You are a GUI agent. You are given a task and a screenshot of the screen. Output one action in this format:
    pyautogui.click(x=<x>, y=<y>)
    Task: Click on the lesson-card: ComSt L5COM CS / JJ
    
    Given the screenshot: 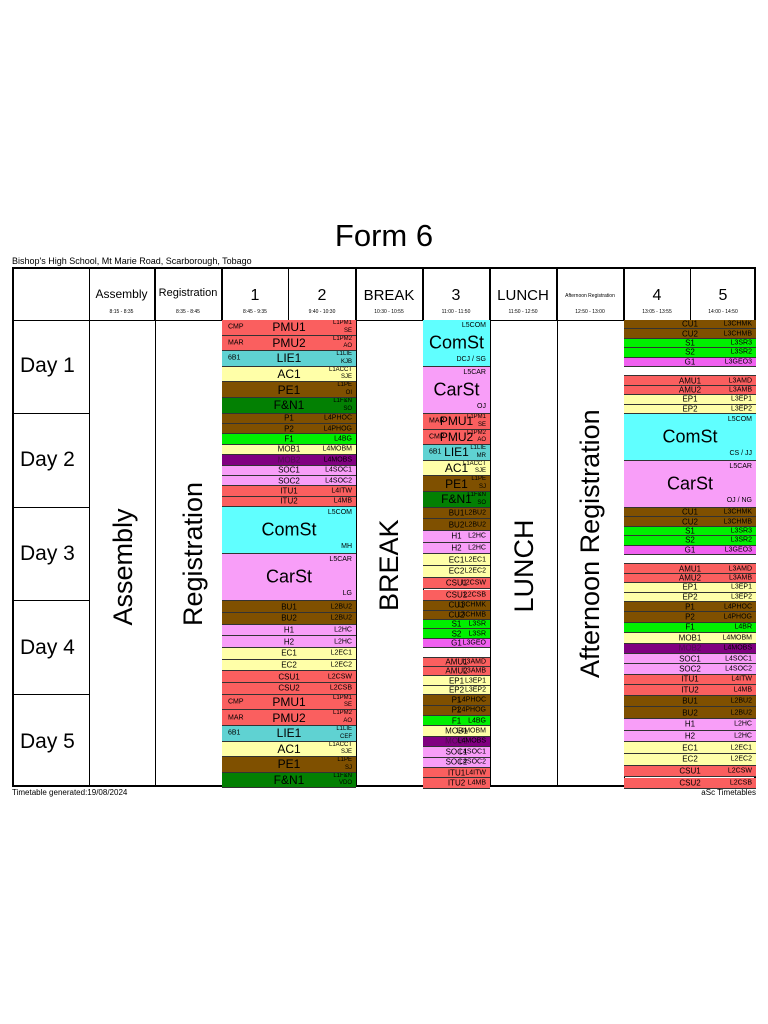 What is the action you would take?
    pyautogui.click(x=690, y=437)
    